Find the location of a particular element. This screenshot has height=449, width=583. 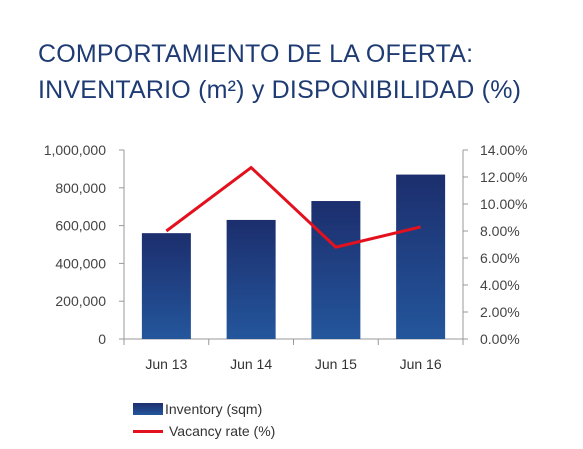

legend-bar-swatch is located at coordinates (148, 409).